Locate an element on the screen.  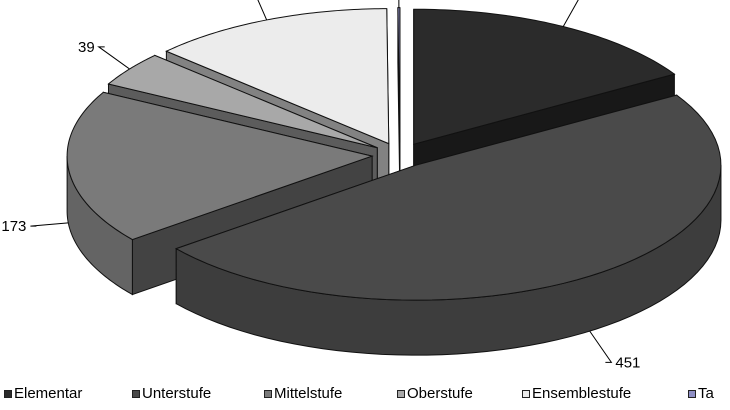
leader-line-mittelstufe is located at coordinates (49, 224).